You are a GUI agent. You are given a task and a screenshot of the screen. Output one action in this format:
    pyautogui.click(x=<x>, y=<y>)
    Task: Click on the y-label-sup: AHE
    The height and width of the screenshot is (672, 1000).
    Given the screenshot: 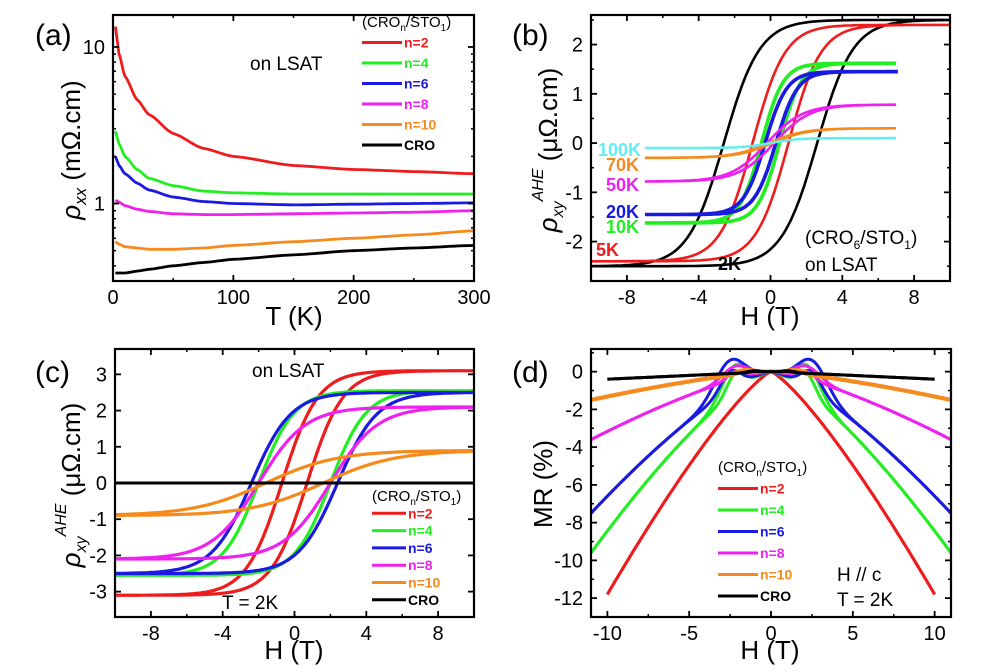 What is the action you would take?
    pyautogui.click(x=538, y=185)
    